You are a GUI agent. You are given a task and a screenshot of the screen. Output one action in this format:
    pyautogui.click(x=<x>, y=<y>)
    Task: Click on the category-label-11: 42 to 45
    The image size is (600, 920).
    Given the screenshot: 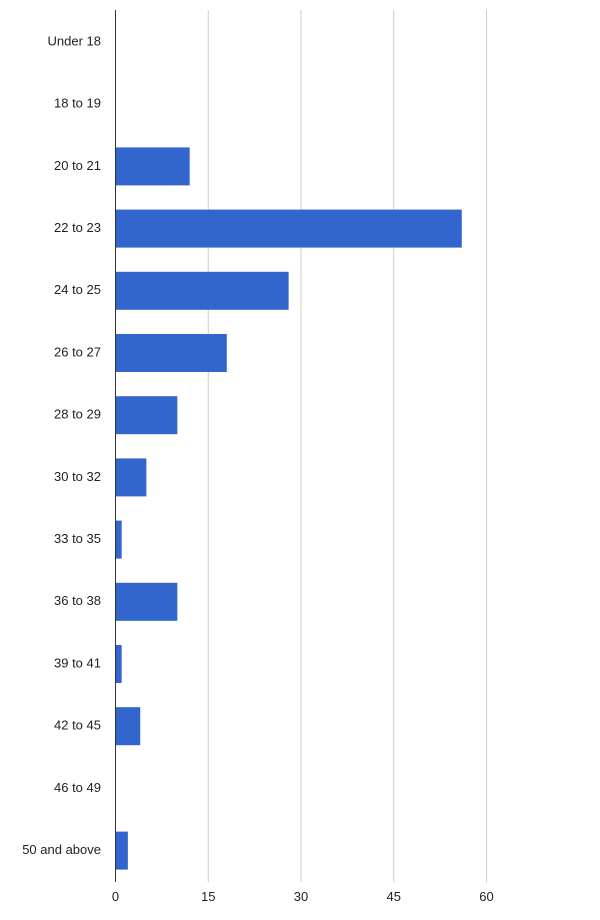 What is the action you would take?
    pyautogui.click(x=77, y=725)
    